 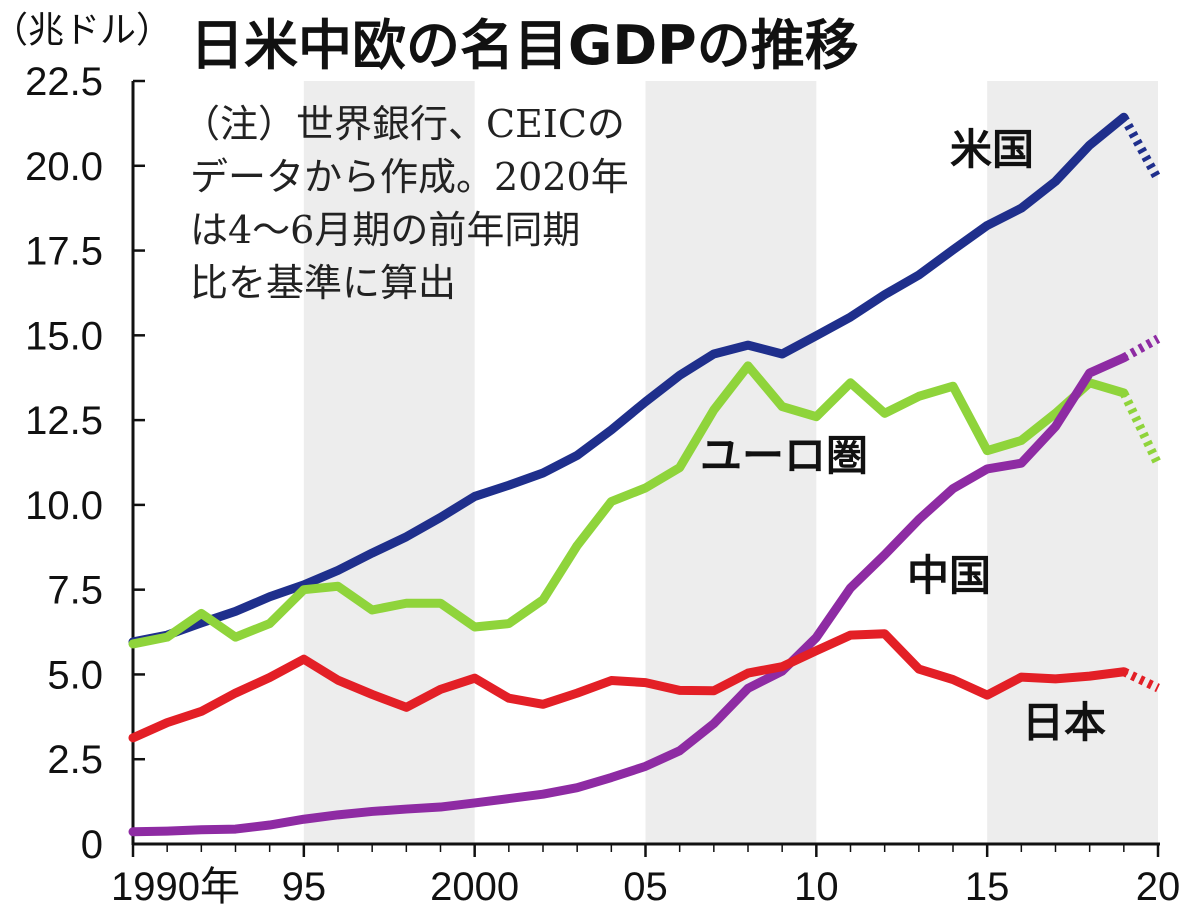 I want to click on x-tick-labels: 1990年 95 2000 05 10 15 20, so click(x=645, y=876).